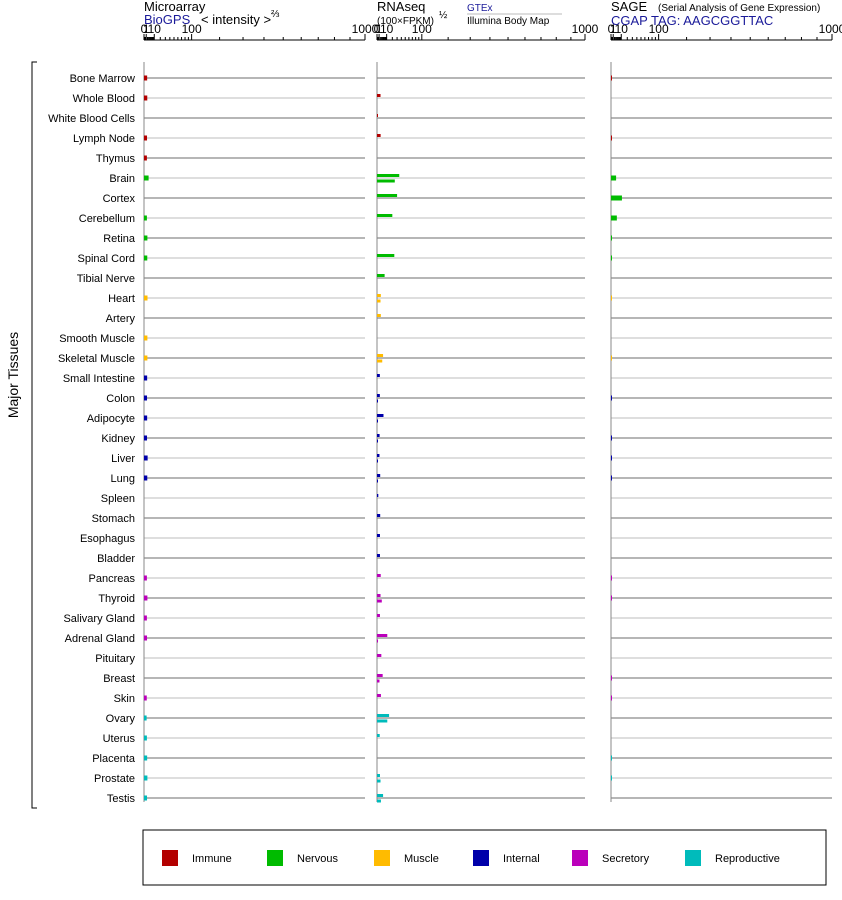 The image size is (842, 900). What do you see at coordinates (747, 859) in the screenshot?
I see `legend-label-reproductive: Reproductive` at bounding box center [747, 859].